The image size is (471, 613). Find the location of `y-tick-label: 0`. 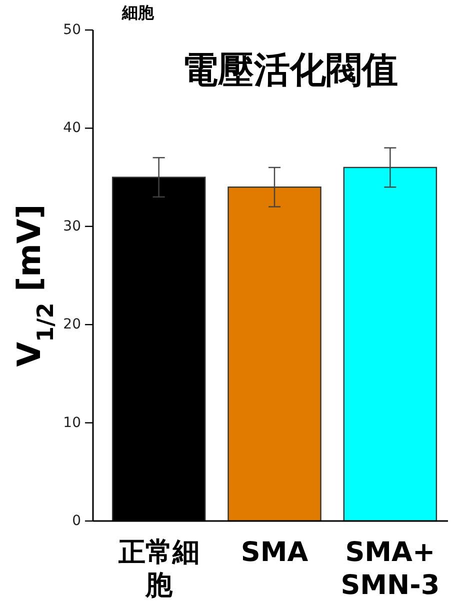

y-tick-label: 0 is located at coordinates (76, 521).